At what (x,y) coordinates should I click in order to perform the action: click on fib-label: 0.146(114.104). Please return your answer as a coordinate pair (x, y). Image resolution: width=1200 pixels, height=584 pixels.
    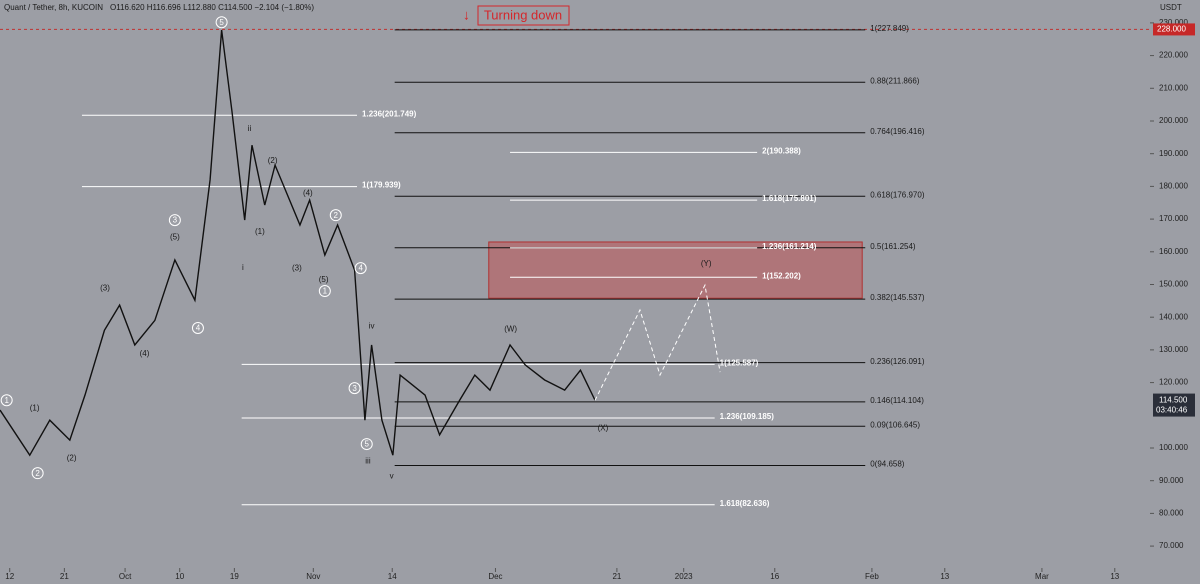
    Looking at the image, I should click on (897, 400).